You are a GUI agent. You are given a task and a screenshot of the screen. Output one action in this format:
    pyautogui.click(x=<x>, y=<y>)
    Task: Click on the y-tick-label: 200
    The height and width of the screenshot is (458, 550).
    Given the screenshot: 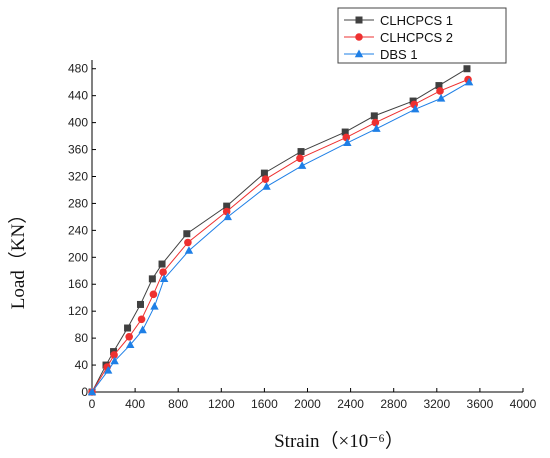 What is the action you would take?
    pyautogui.click(x=78, y=257)
    